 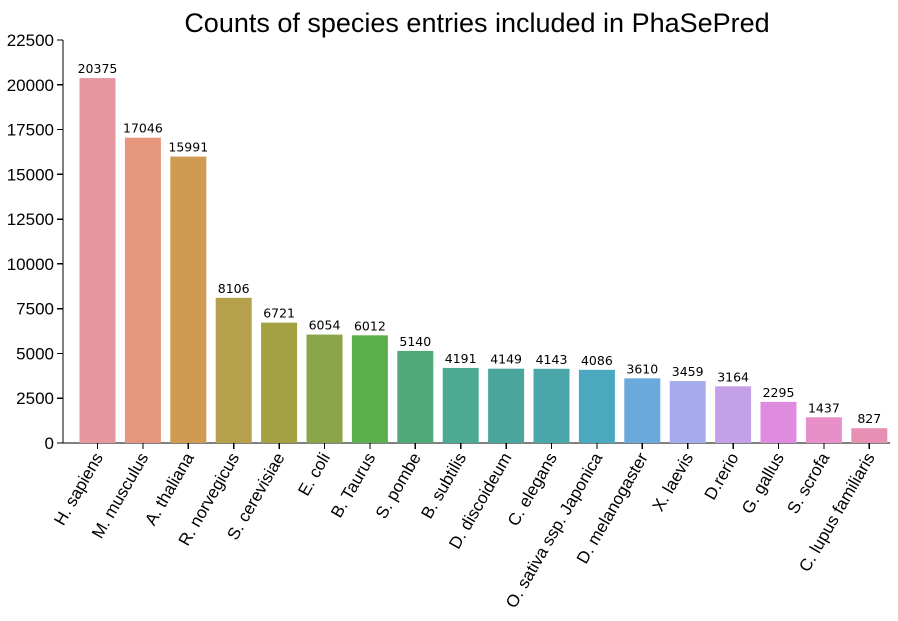 What do you see at coordinates (353, 485) in the screenshot?
I see `x-category-label: B. Taurus` at bounding box center [353, 485].